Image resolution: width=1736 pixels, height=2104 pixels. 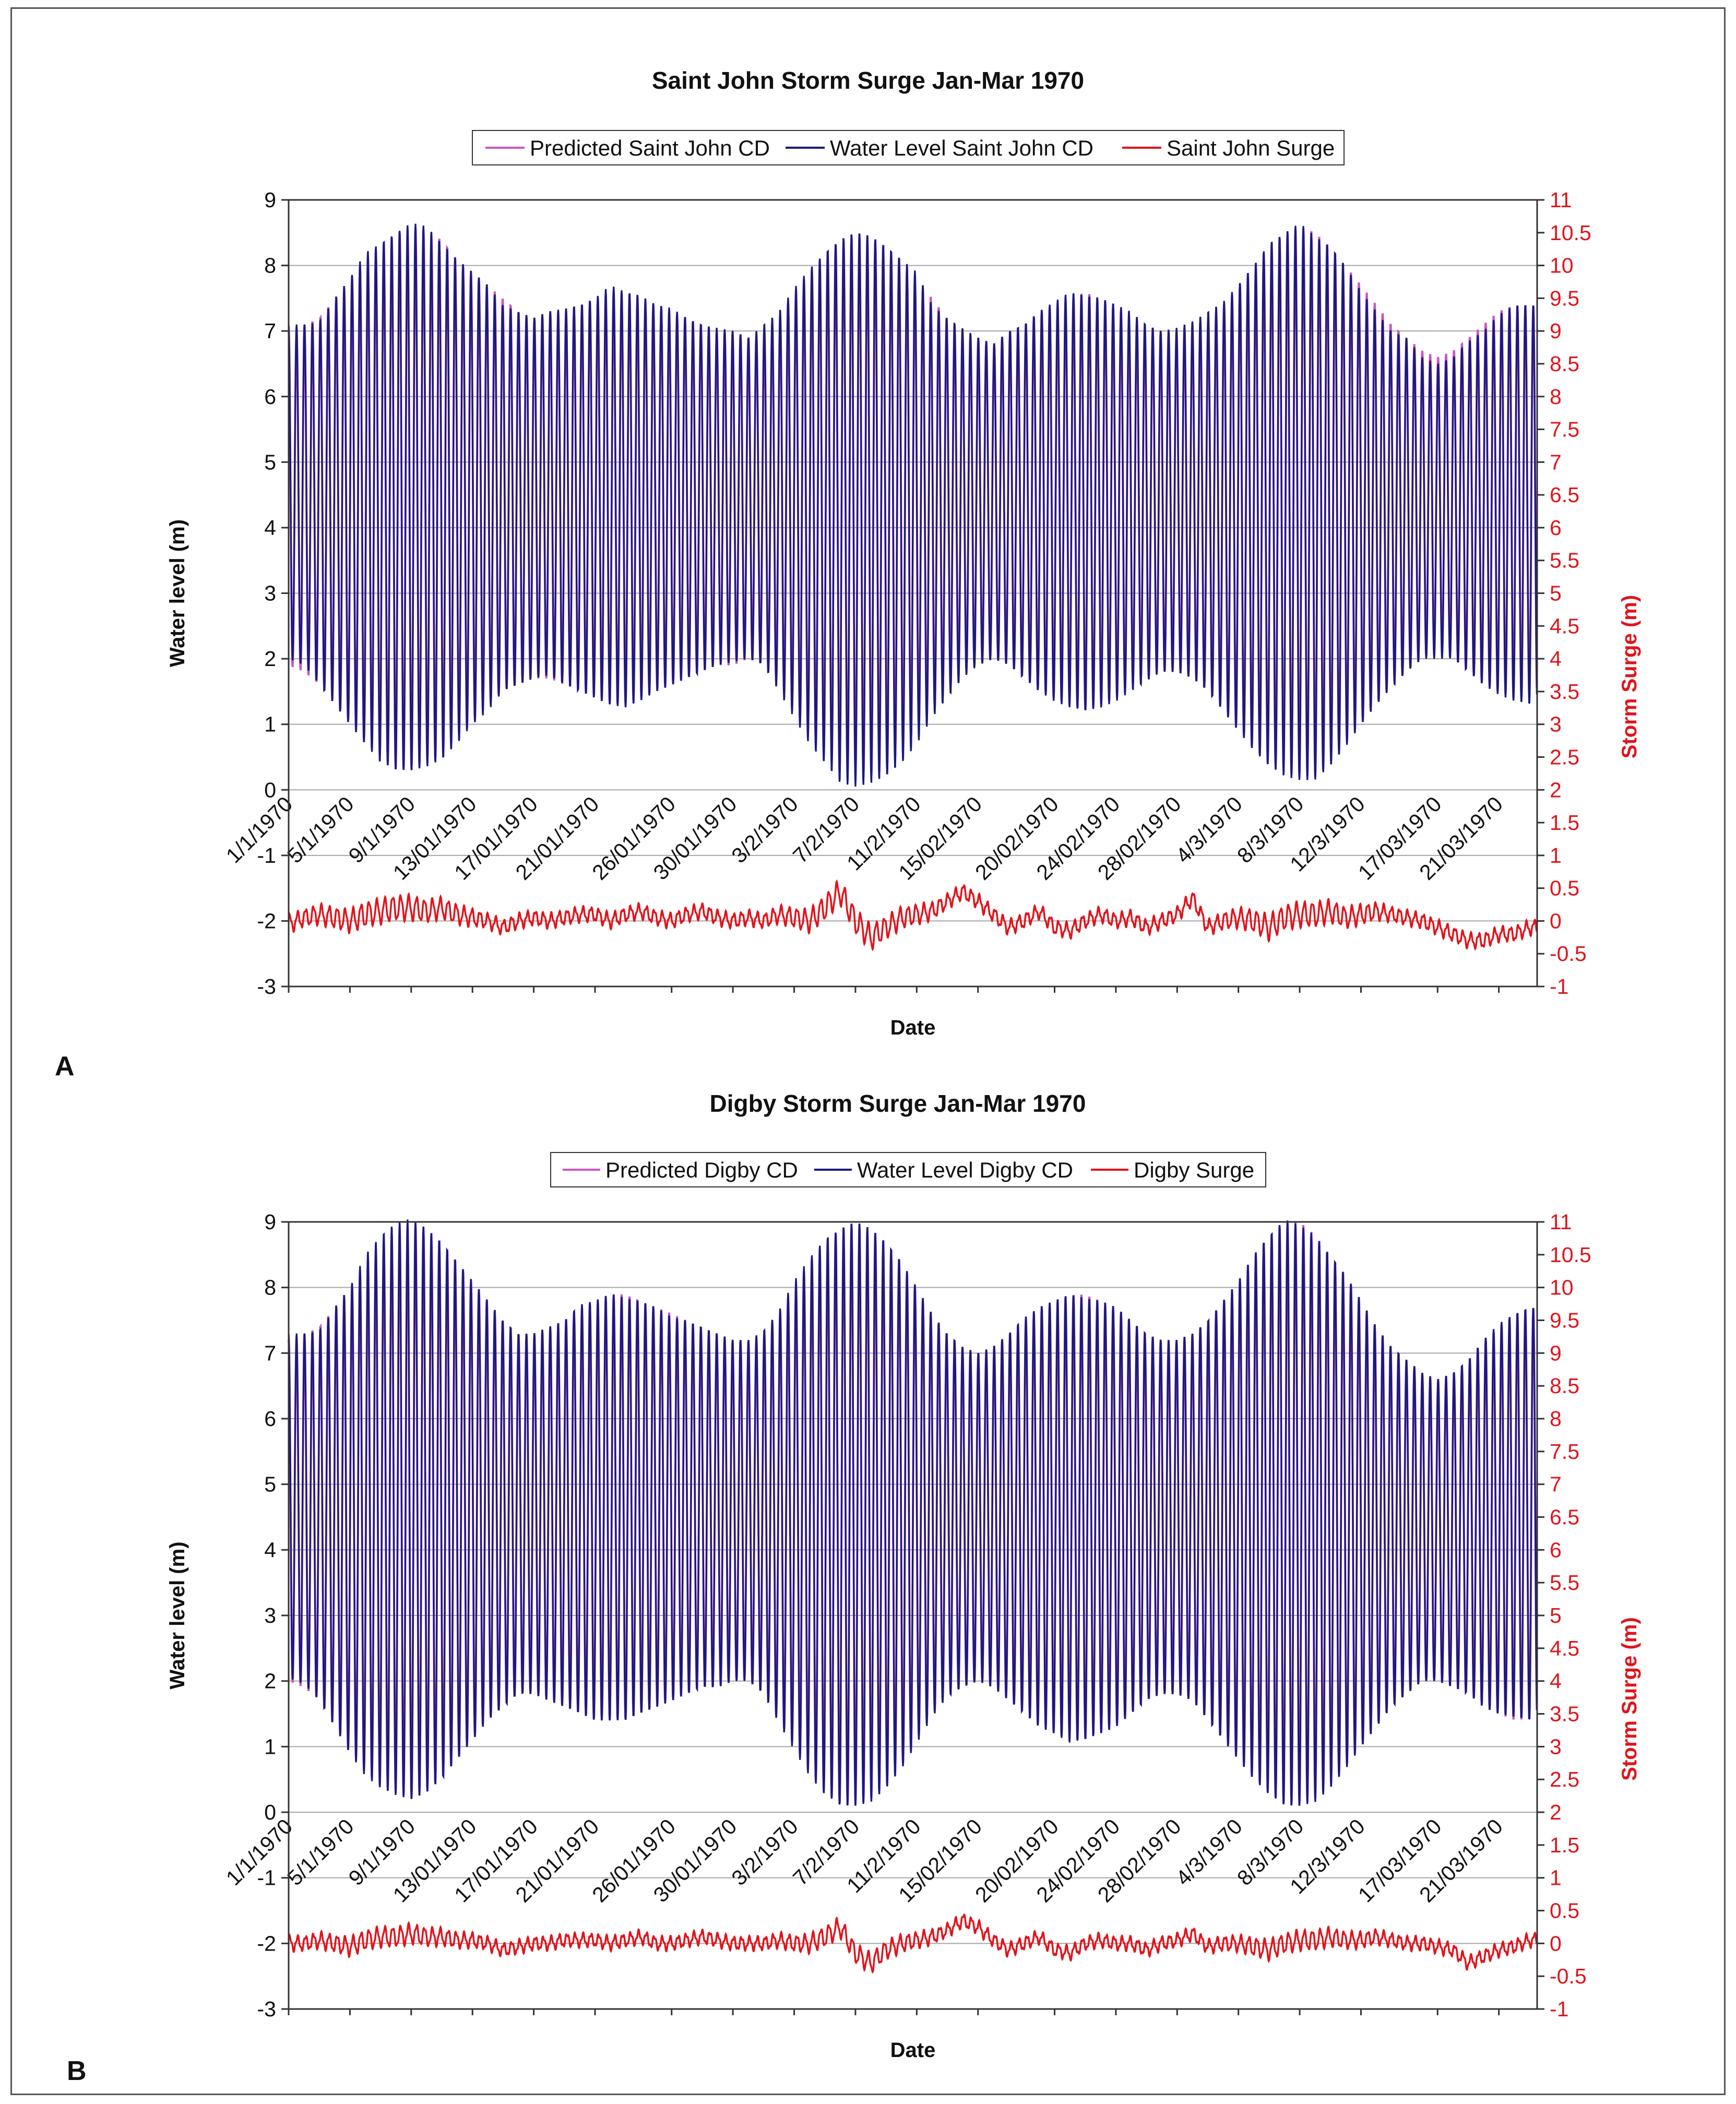 What do you see at coordinates (320, 829) in the screenshot?
I see `x-tick-label: 5/1/1970` at bounding box center [320, 829].